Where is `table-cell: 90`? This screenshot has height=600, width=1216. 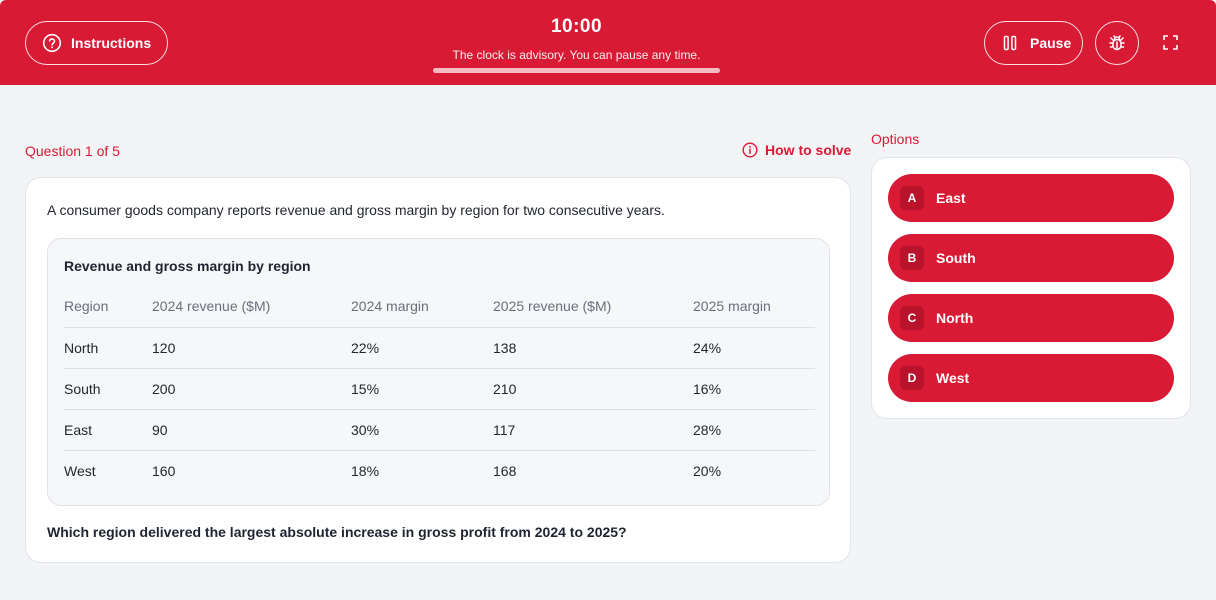 table-cell: 90 is located at coordinates (160, 430).